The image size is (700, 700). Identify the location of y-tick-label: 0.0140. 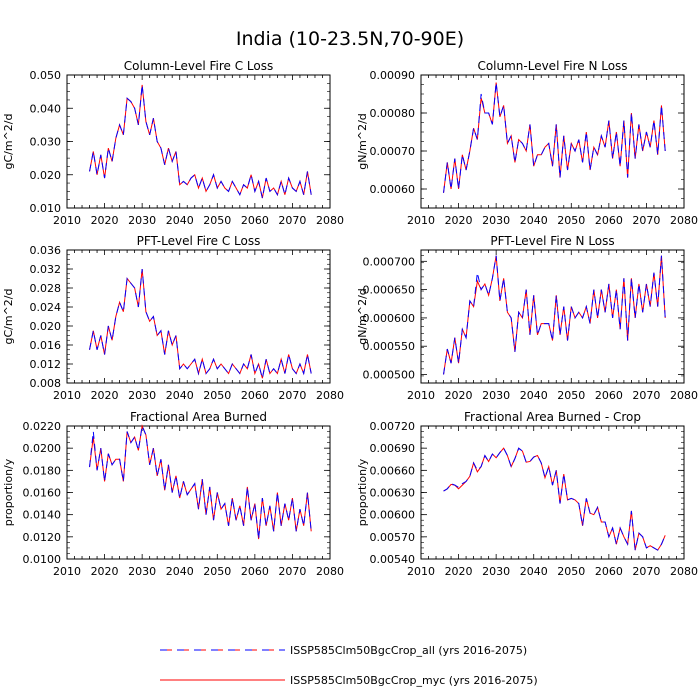
(42, 515).